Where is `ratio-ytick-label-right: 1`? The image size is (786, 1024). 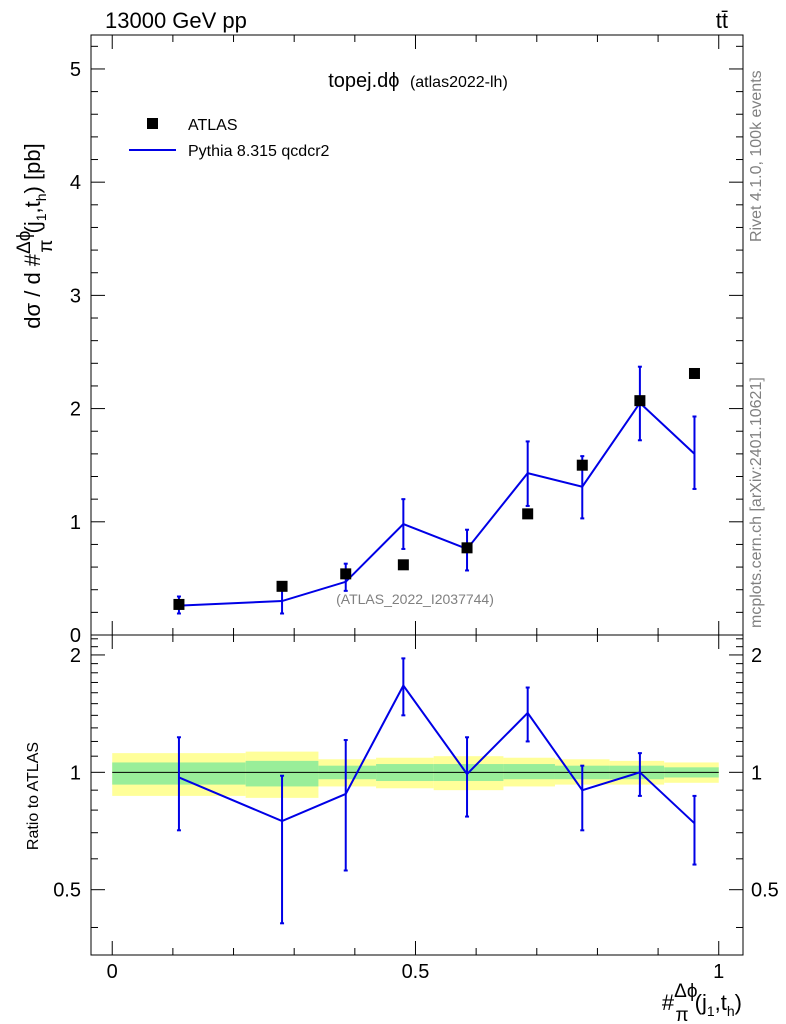 ratio-ytick-label-right: 1 is located at coordinates (756, 773).